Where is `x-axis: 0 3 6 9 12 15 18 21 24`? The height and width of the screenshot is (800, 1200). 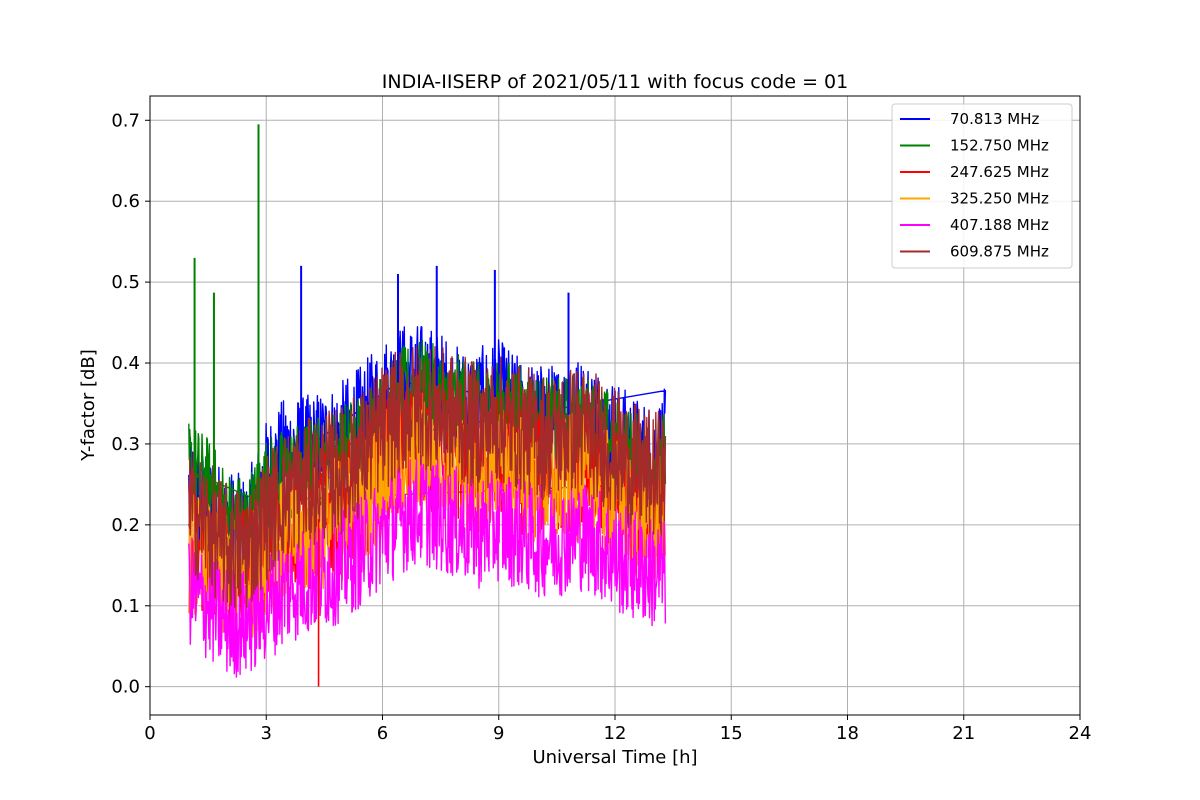 x-axis: 0 3 6 9 12 15 18 21 24 is located at coordinates (617, 729).